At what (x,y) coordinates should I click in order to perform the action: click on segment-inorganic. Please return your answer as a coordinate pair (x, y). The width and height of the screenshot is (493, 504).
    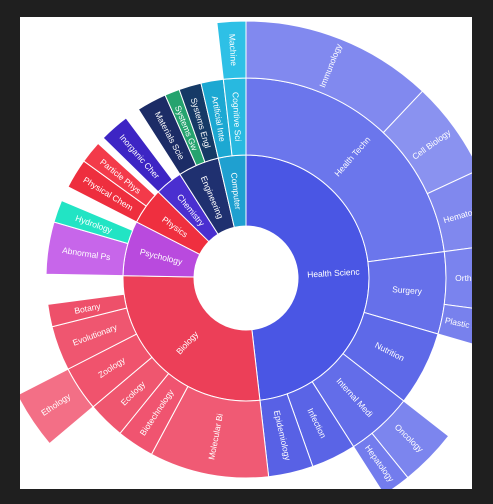
    Looking at the image, I should click on (137, 155).